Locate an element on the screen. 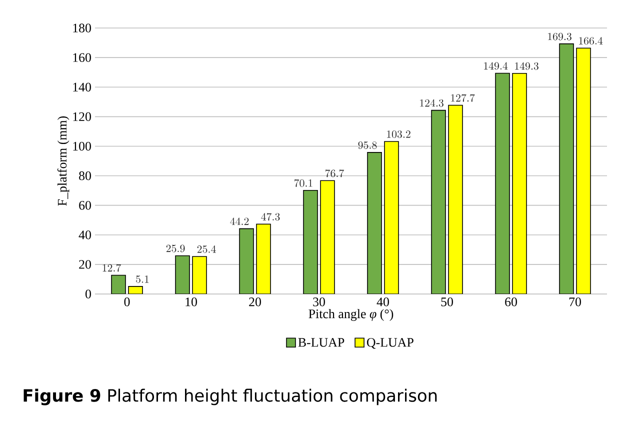 The height and width of the screenshot is (421, 625). data-label: 95.8 is located at coordinates (367, 145).